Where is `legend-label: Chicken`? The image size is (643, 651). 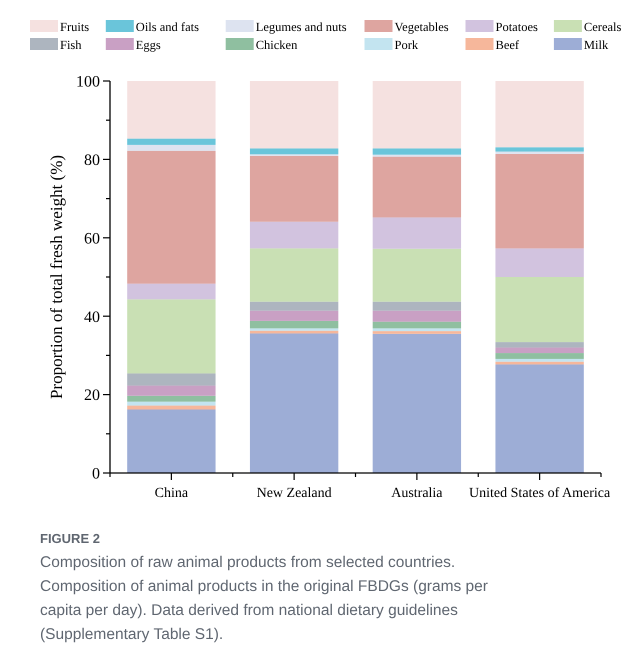
legend-label: Chicken is located at coordinates (277, 45).